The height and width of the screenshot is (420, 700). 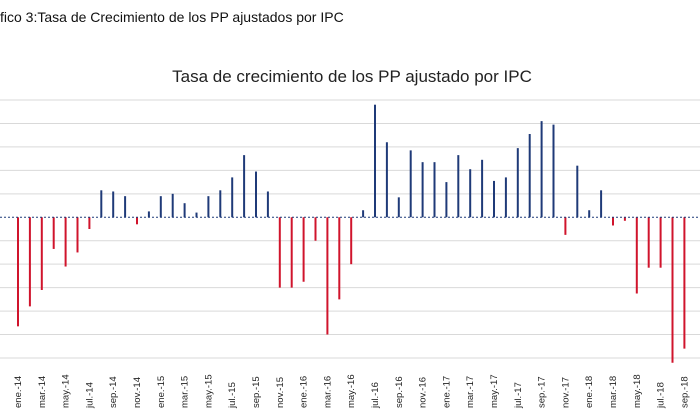 I want to click on x-tick-label: sep.-18, so click(x=684, y=392).